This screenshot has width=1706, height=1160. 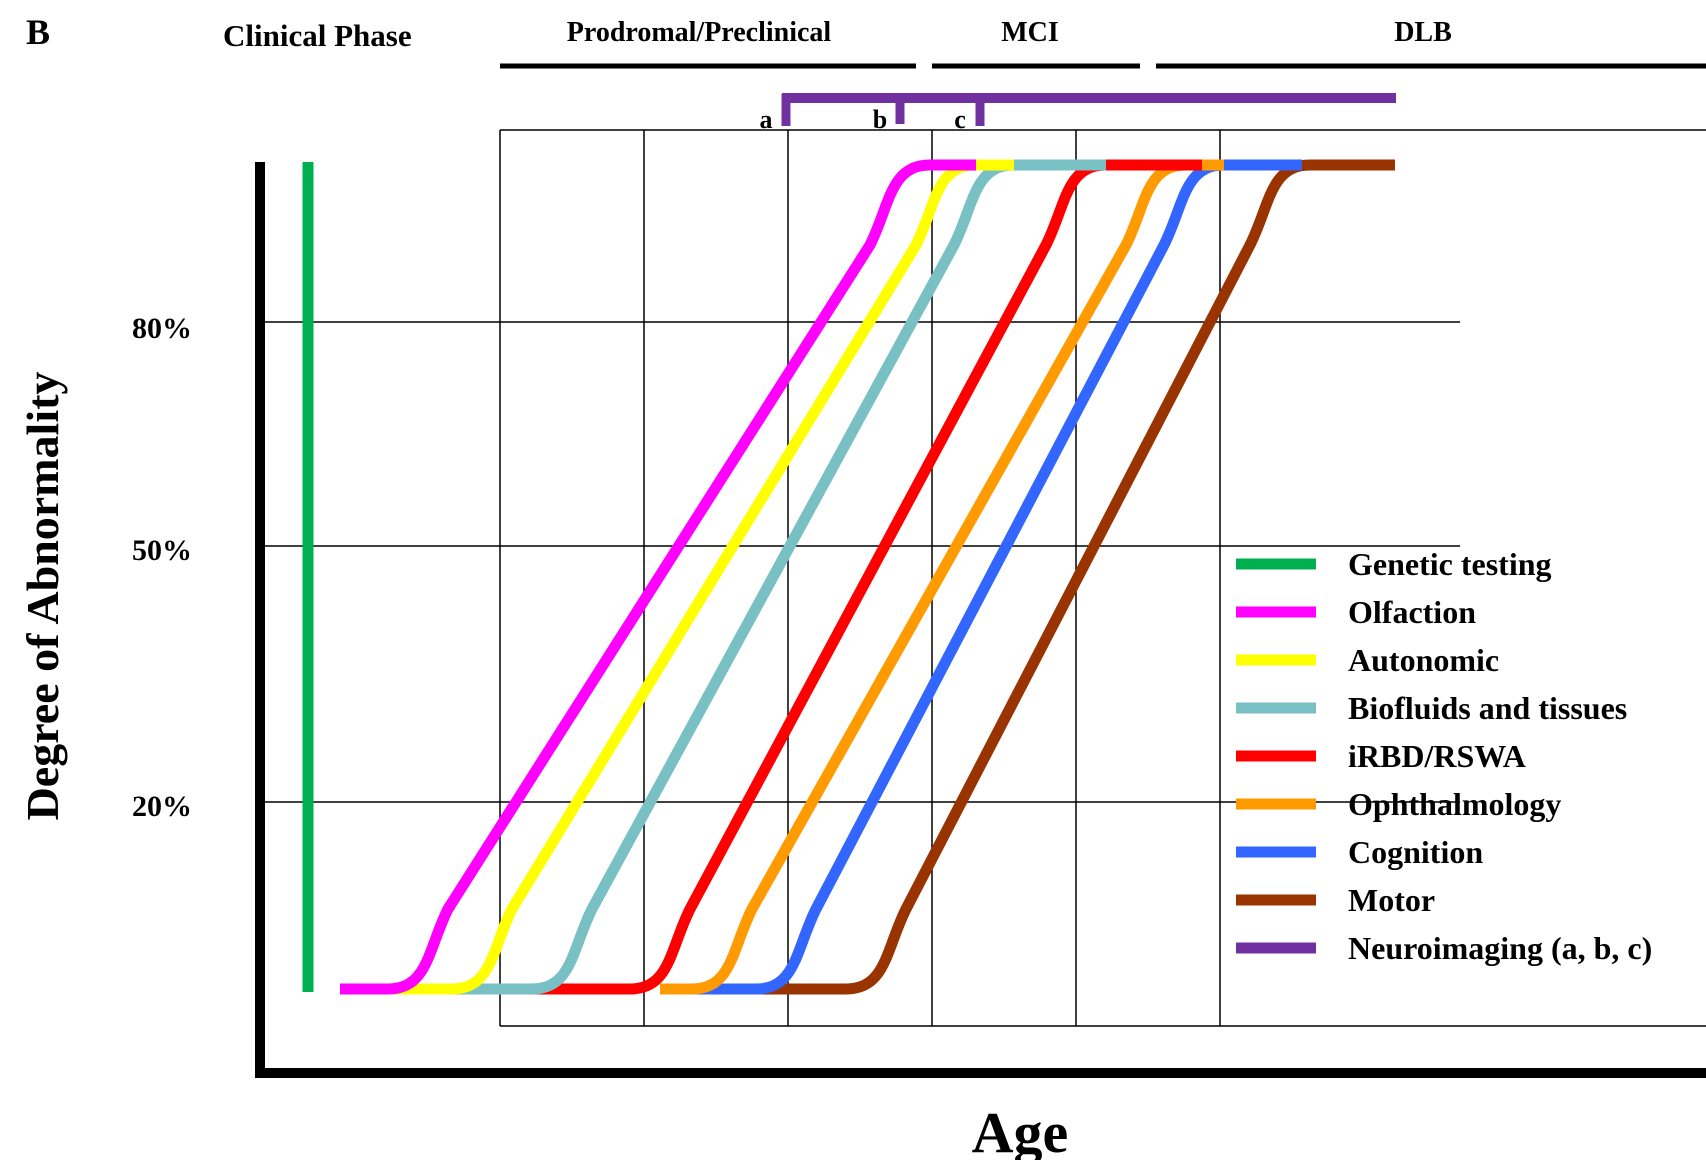 I want to click on legend-label-irbd: iRBD/RSWA, so click(x=1437, y=756).